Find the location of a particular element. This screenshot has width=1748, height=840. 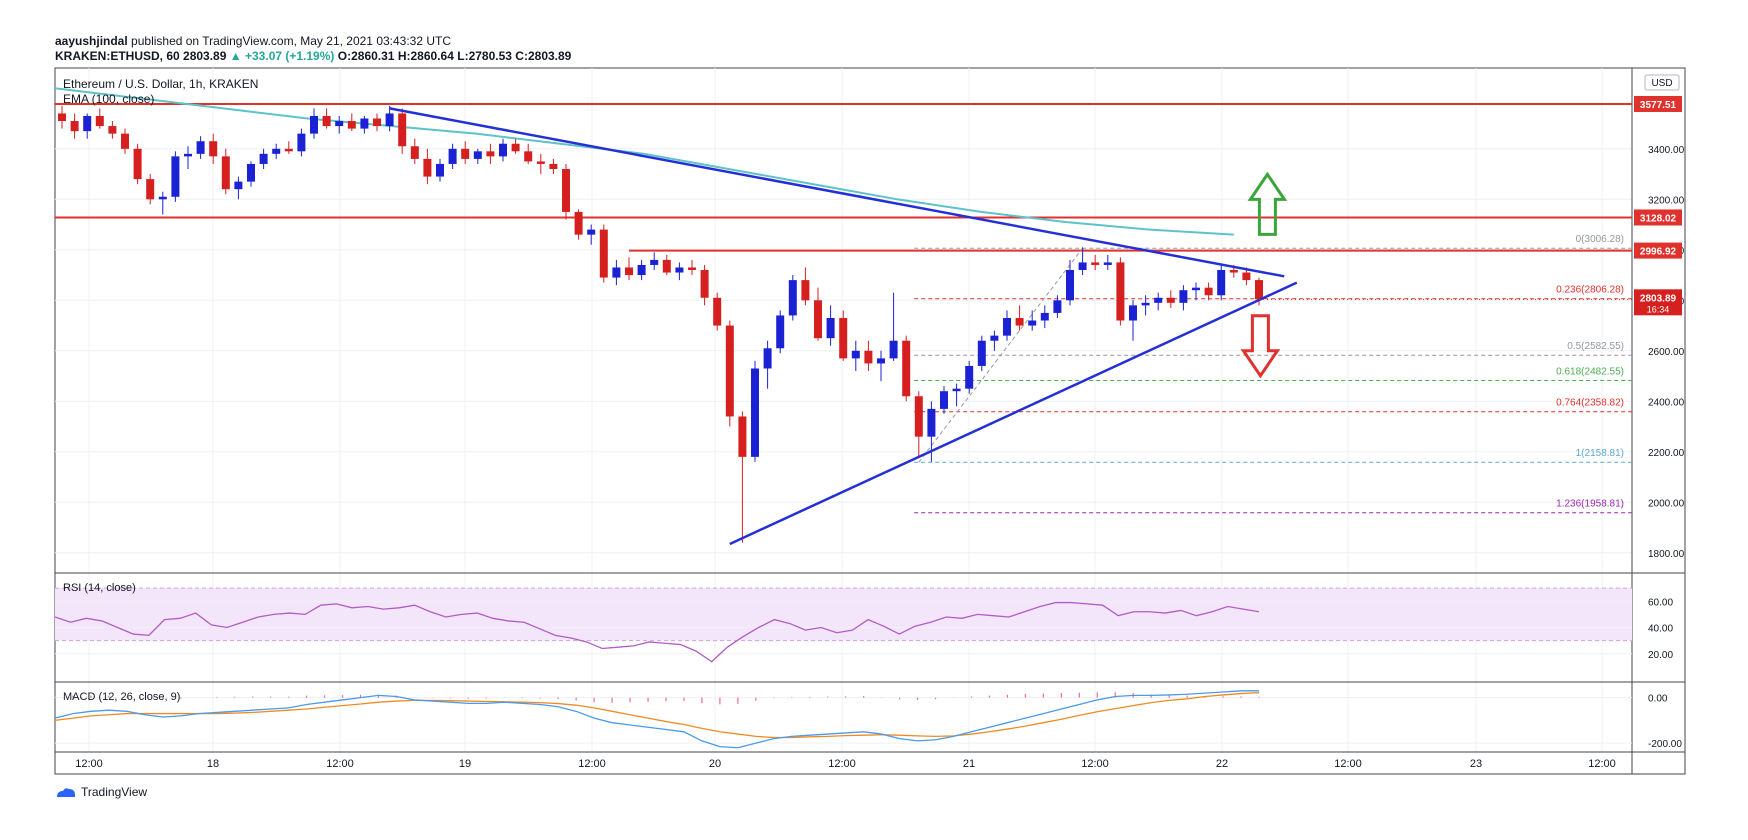

price-tick-label: 2600.00 is located at coordinates (1666, 352).